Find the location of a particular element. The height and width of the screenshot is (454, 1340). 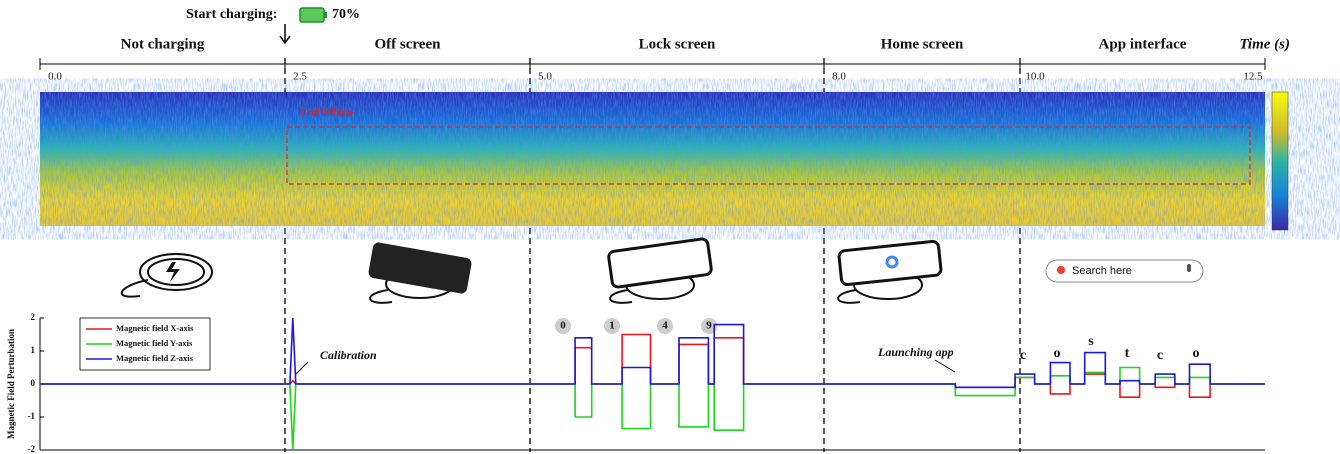

digit: 4 is located at coordinates (665, 326).